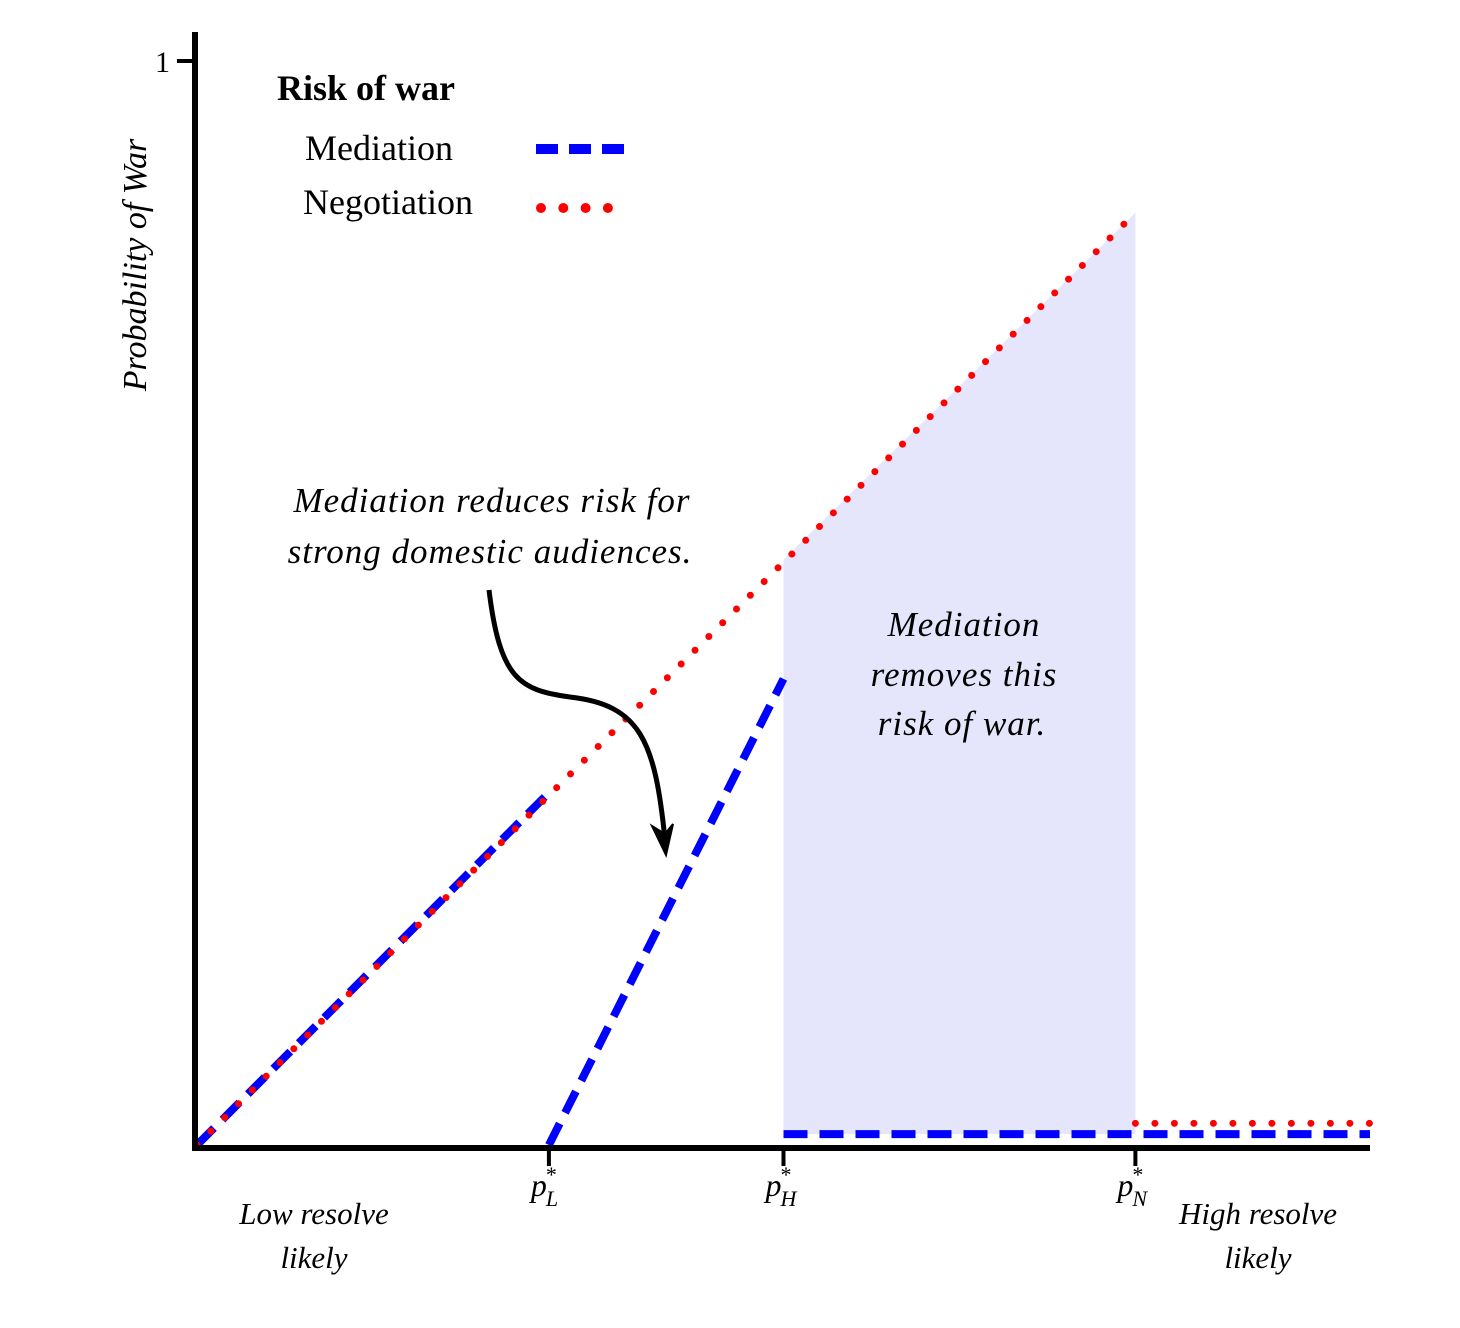  What do you see at coordinates (456, 145) in the screenshot?
I see `legend: Risk of war Mediation Negotiation` at bounding box center [456, 145].